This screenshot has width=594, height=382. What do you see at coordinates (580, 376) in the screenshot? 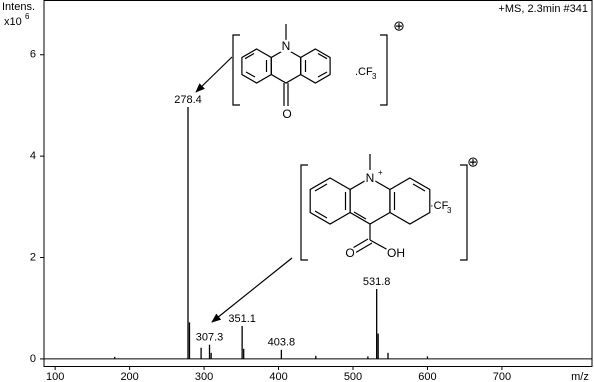
I see `x-axis-label: m/z` at bounding box center [580, 376].